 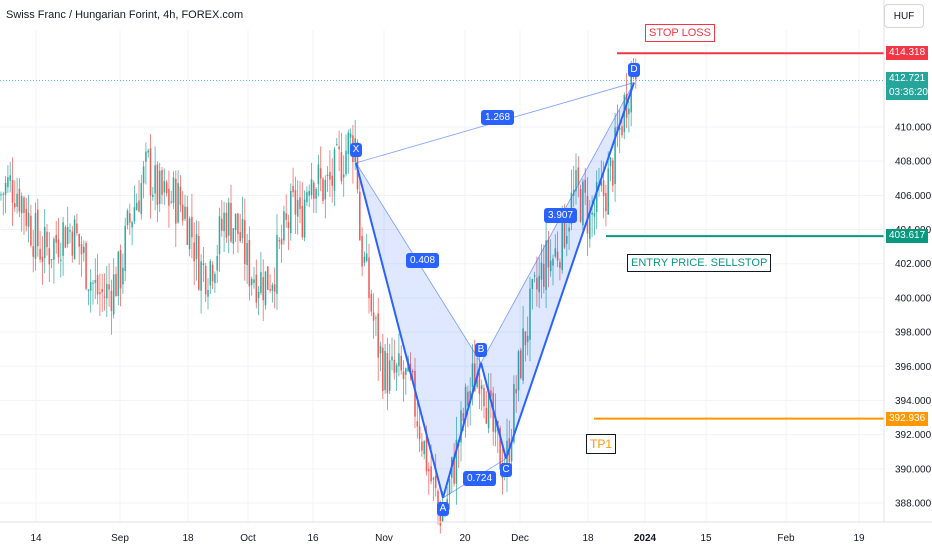 I want to click on currency-selector: HUF, so click(x=904, y=16).